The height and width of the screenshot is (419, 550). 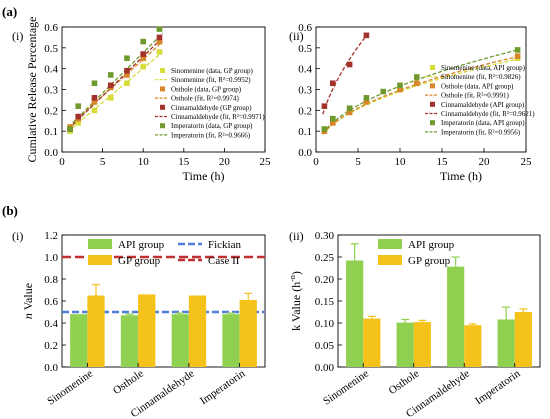 I want to click on x-tick-label: 20, so click(x=225, y=162).